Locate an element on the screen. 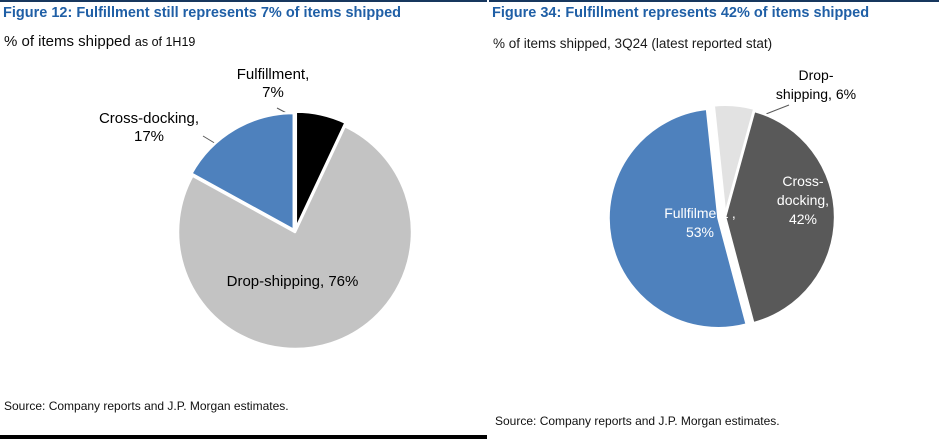 Image resolution: width=939 pixels, height=440 pixels. pie-slices-3q24 is located at coordinates (722, 216).